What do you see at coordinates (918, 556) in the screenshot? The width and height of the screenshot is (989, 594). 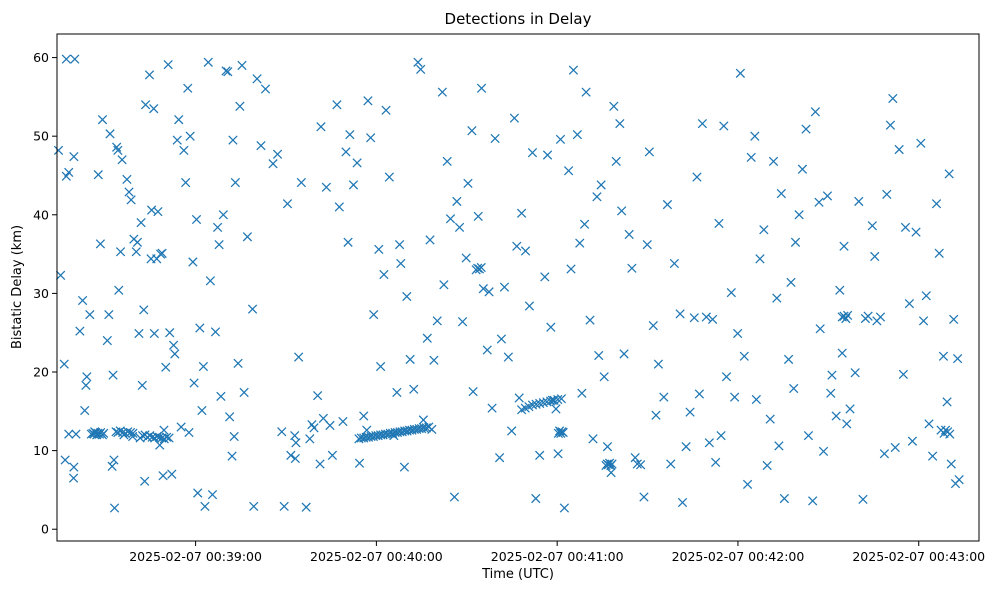 I see `x-tick-label: 2025-02-07 00:43:00` at bounding box center [918, 556].